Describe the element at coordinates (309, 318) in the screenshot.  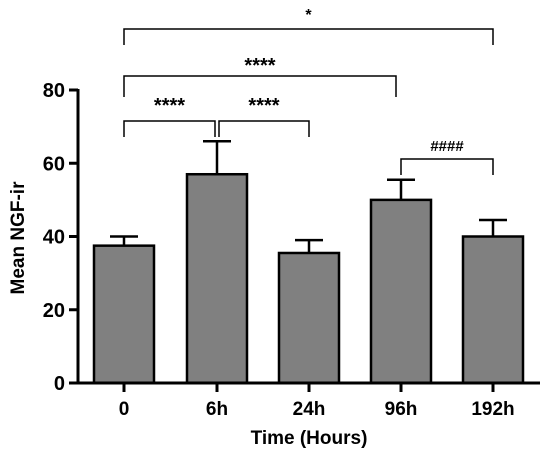
I see `bar-24h` at that location.